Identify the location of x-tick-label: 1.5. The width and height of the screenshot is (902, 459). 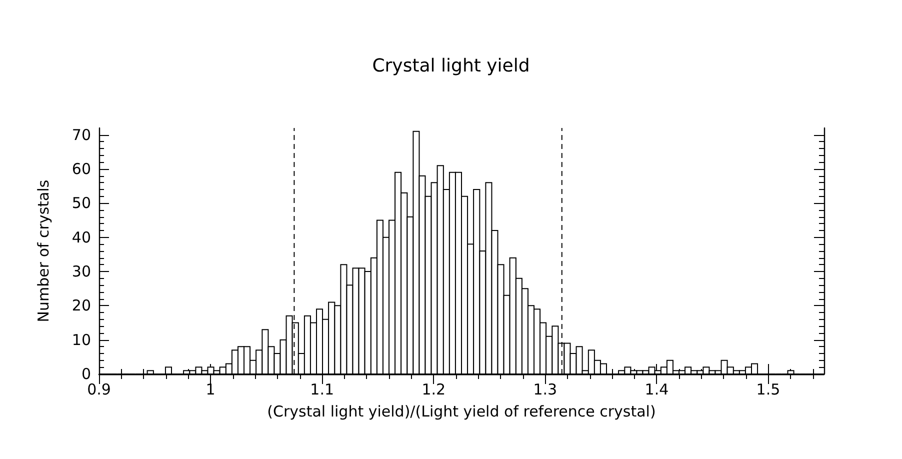
(768, 389).